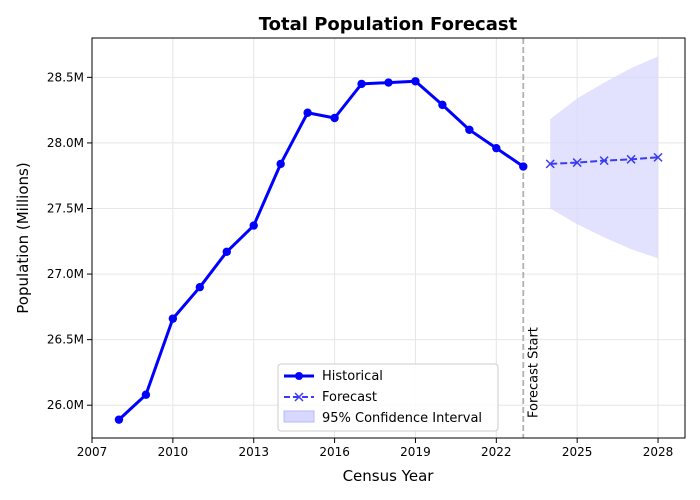  What do you see at coordinates (349, 397) in the screenshot?
I see `legend-forecast-label: Forecast` at bounding box center [349, 397].